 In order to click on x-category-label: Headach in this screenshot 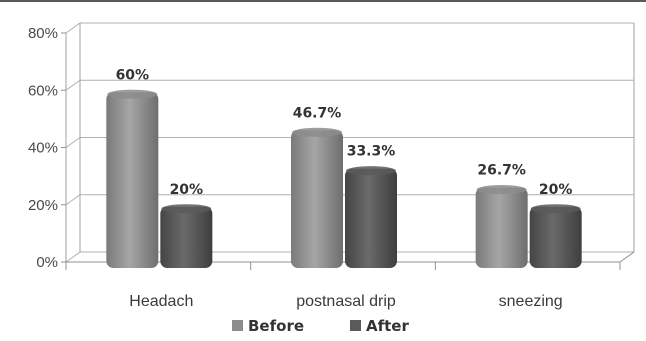, I will do `click(161, 301)`.